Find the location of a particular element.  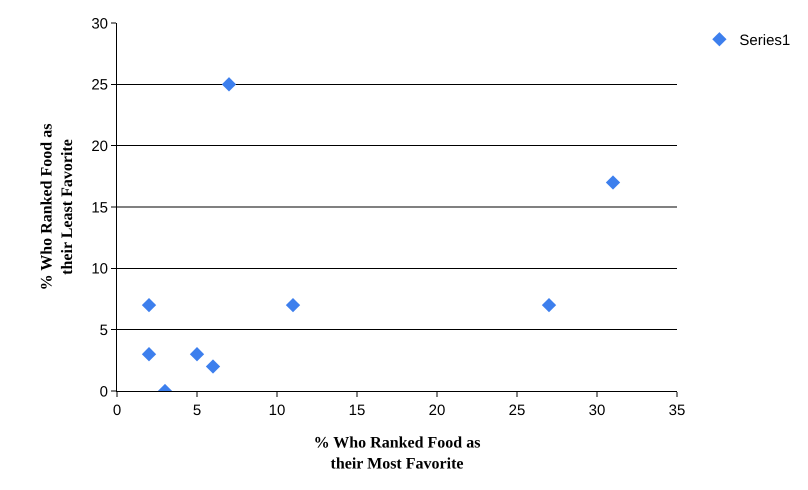

x-tick-label: 0 is located at coordinates (117, 410).